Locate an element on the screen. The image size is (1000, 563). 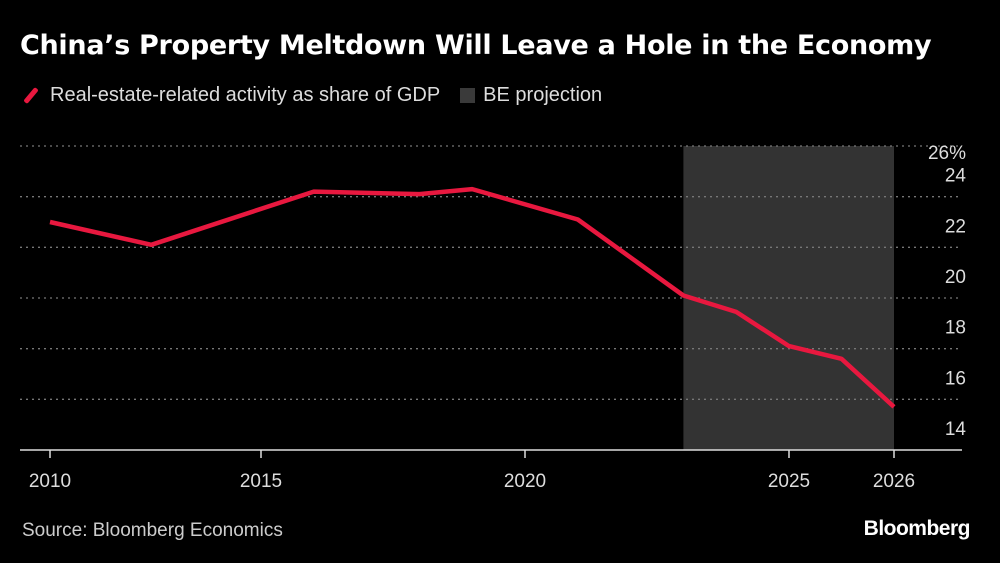
x-tick-label: 2020 is located at coordinates (525, 481).